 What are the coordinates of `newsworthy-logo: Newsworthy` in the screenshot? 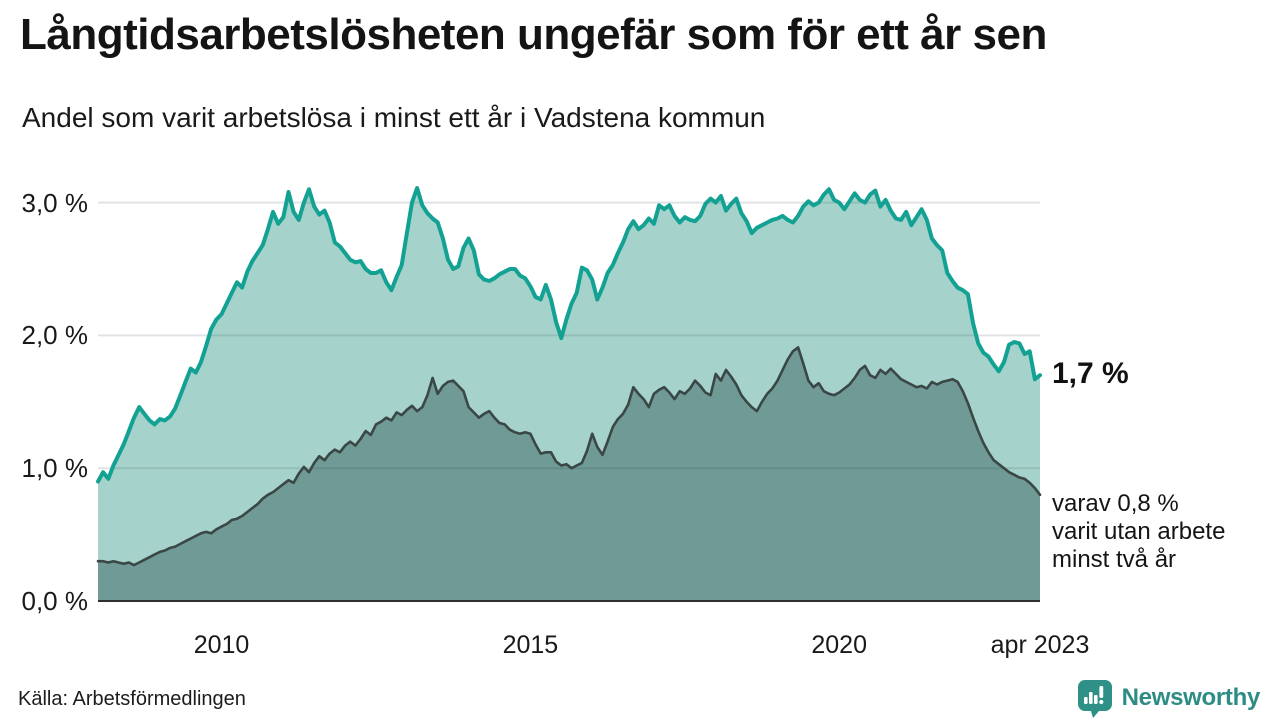 It's located at (1168, 698).